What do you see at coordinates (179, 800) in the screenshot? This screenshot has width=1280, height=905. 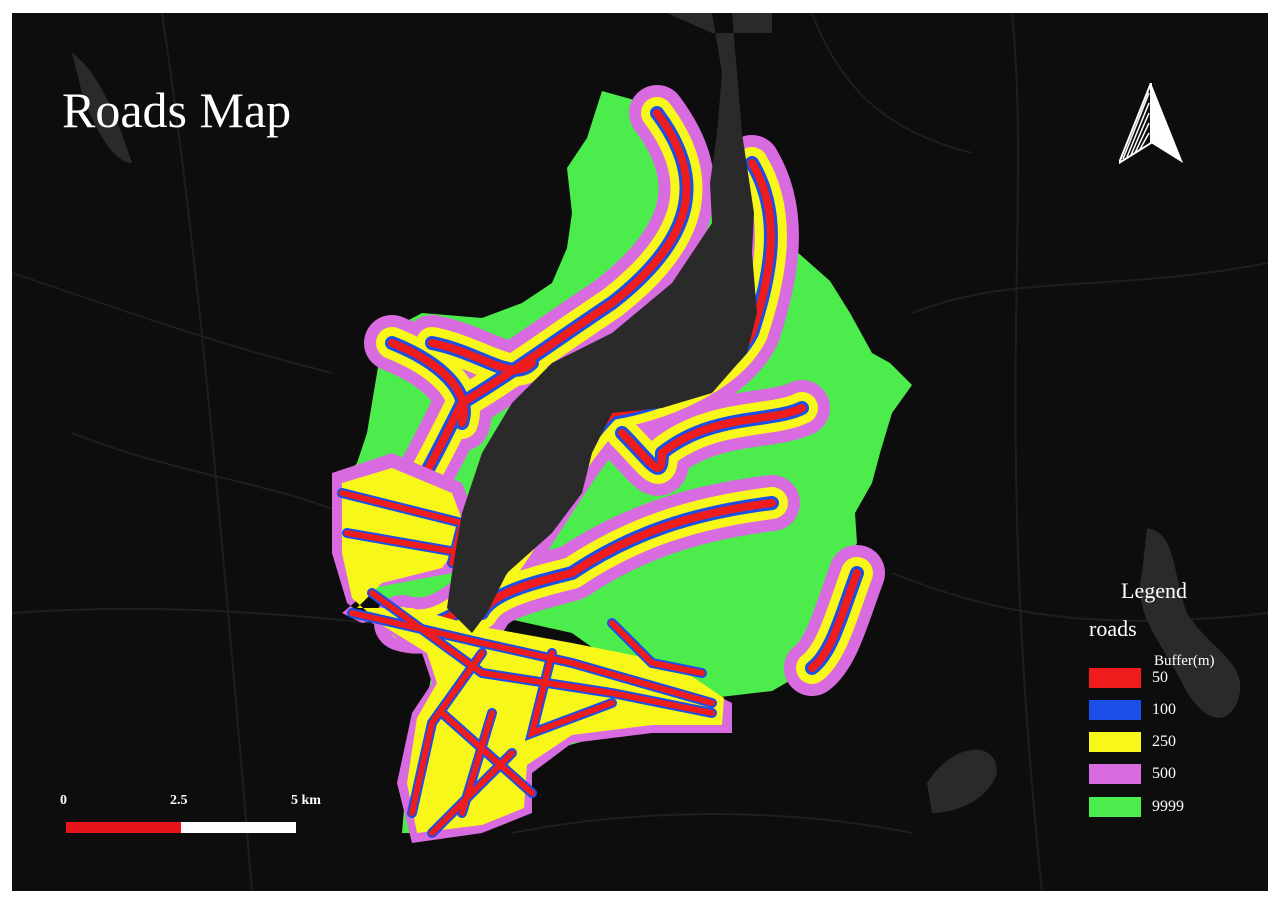 I see `scale-label-mid: 2.5` at bounding box center [179, 800].